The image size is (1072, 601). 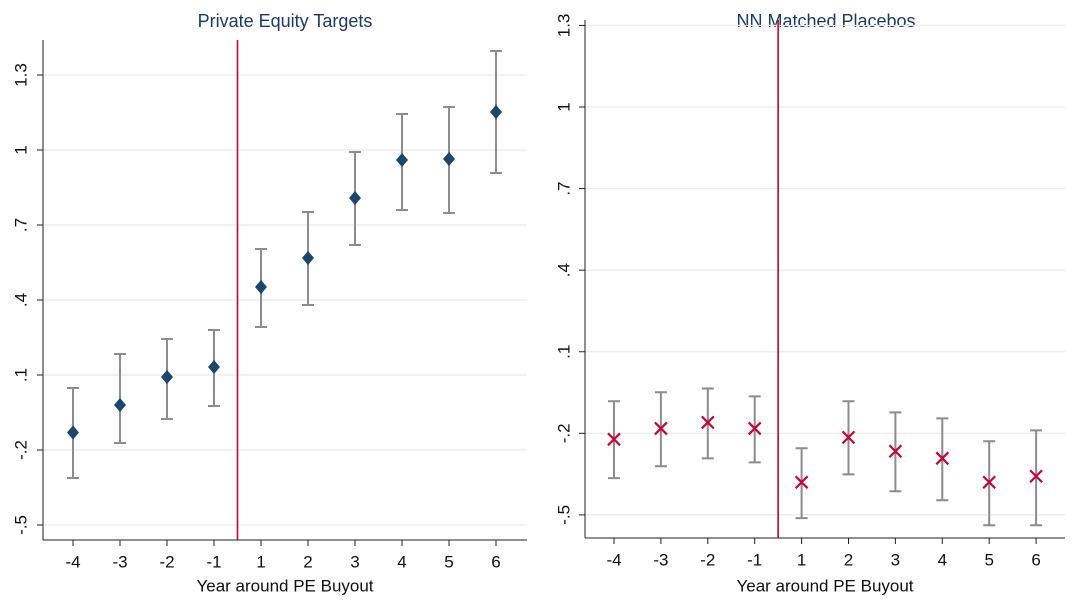 I want to click on chart-title: Private Equity Targets, so click(x=285, y=21).